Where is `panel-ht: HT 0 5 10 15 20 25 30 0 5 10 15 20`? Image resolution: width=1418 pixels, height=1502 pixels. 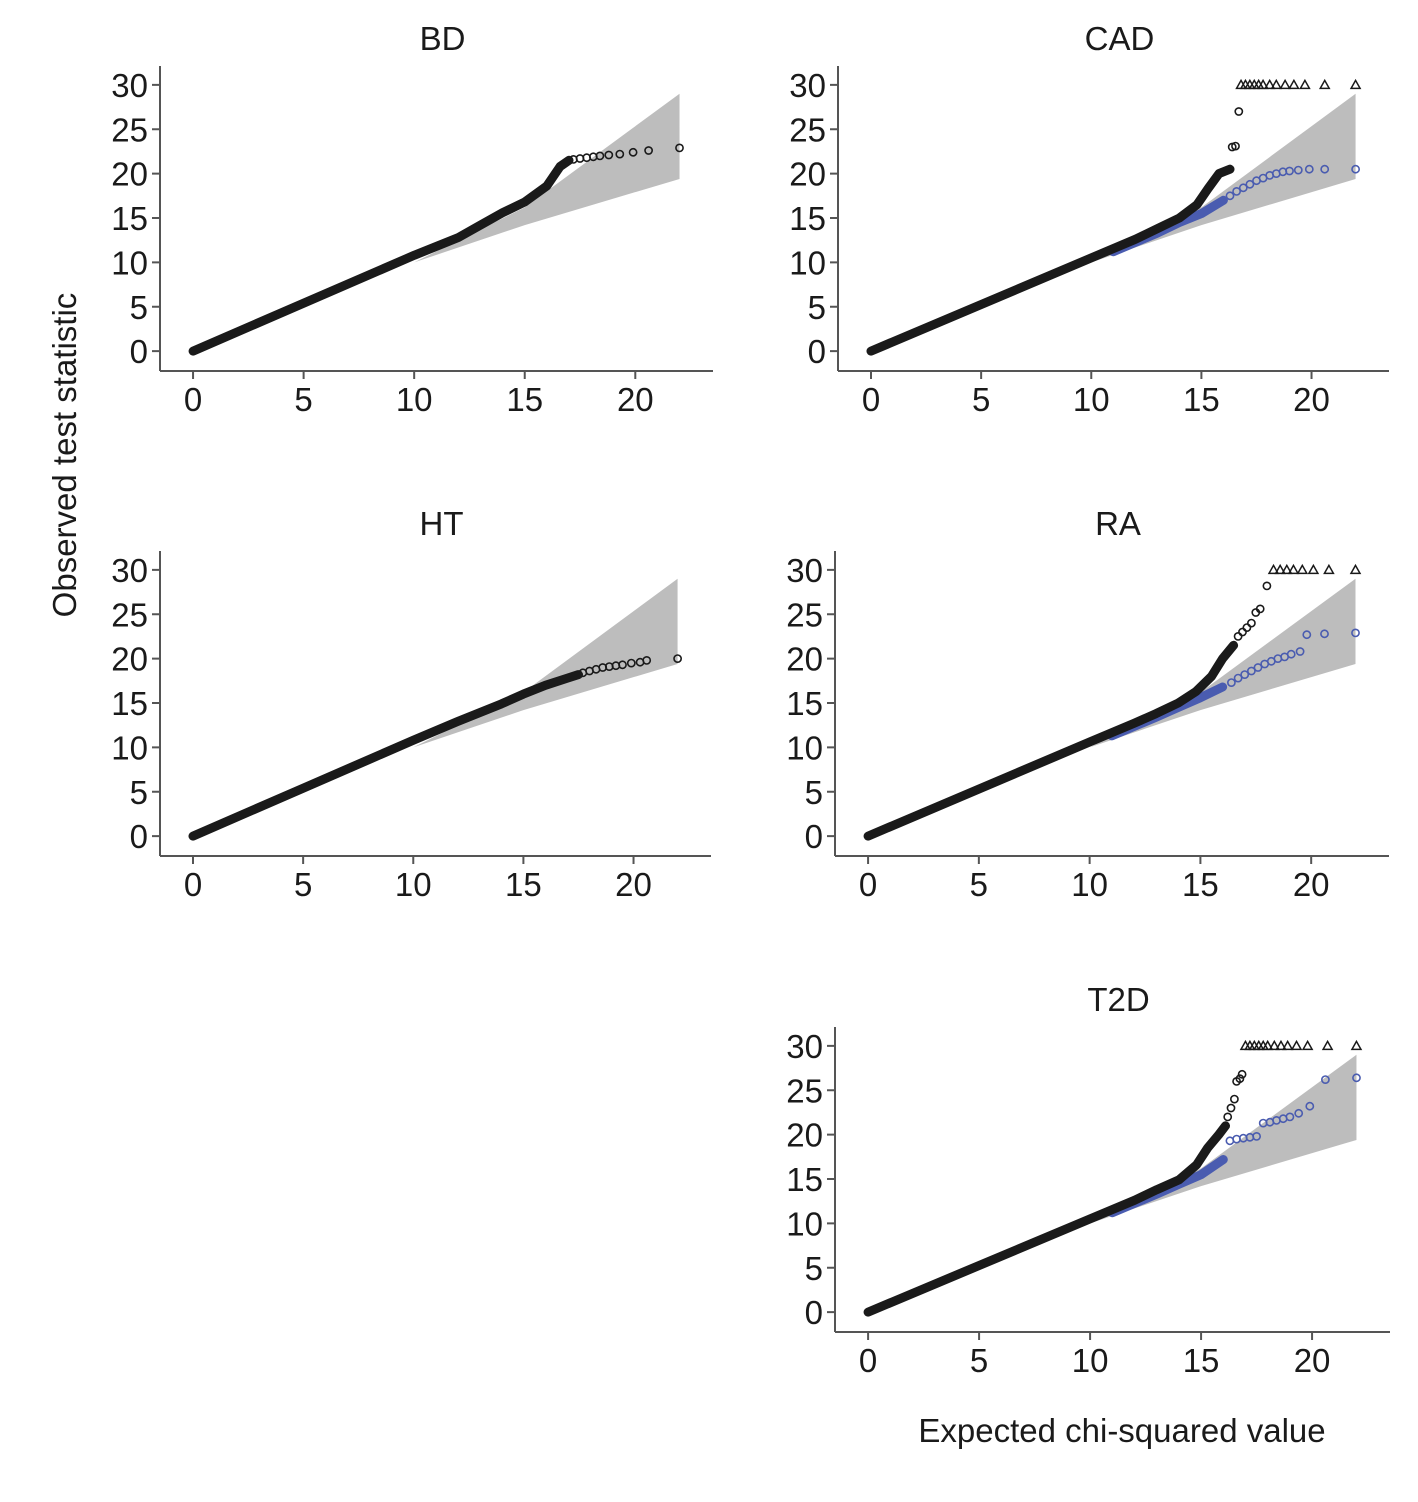 panel-ht: HT 0 5 10 15 20 25 30 0 5 10 15 20 is located at coordinates (411, 704).